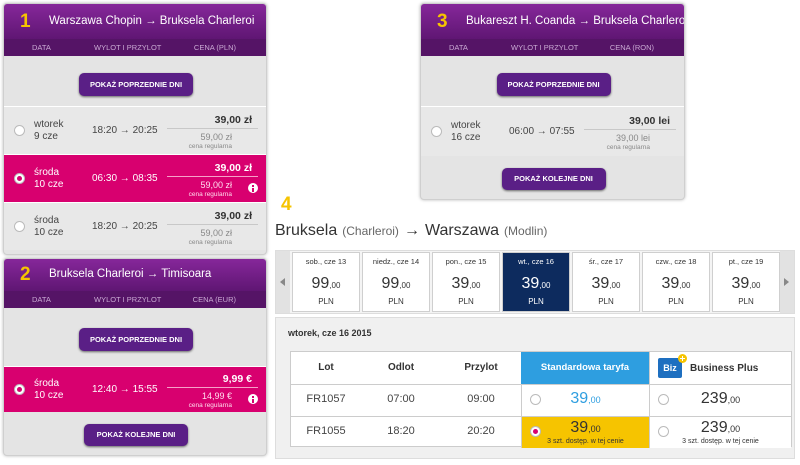 The width and height of the screenshot is (800, 465). I want to click on business-fare: 239,00 3 szt. dostęp. w tej cenie, so click(720, 432).